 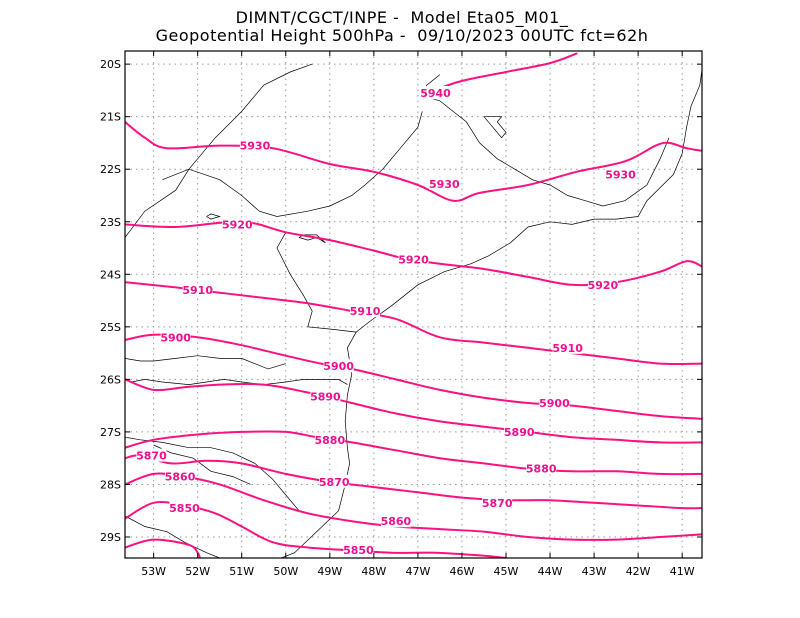 I want to click on lon-tick-label: 43W, so click(x=594, y=571).